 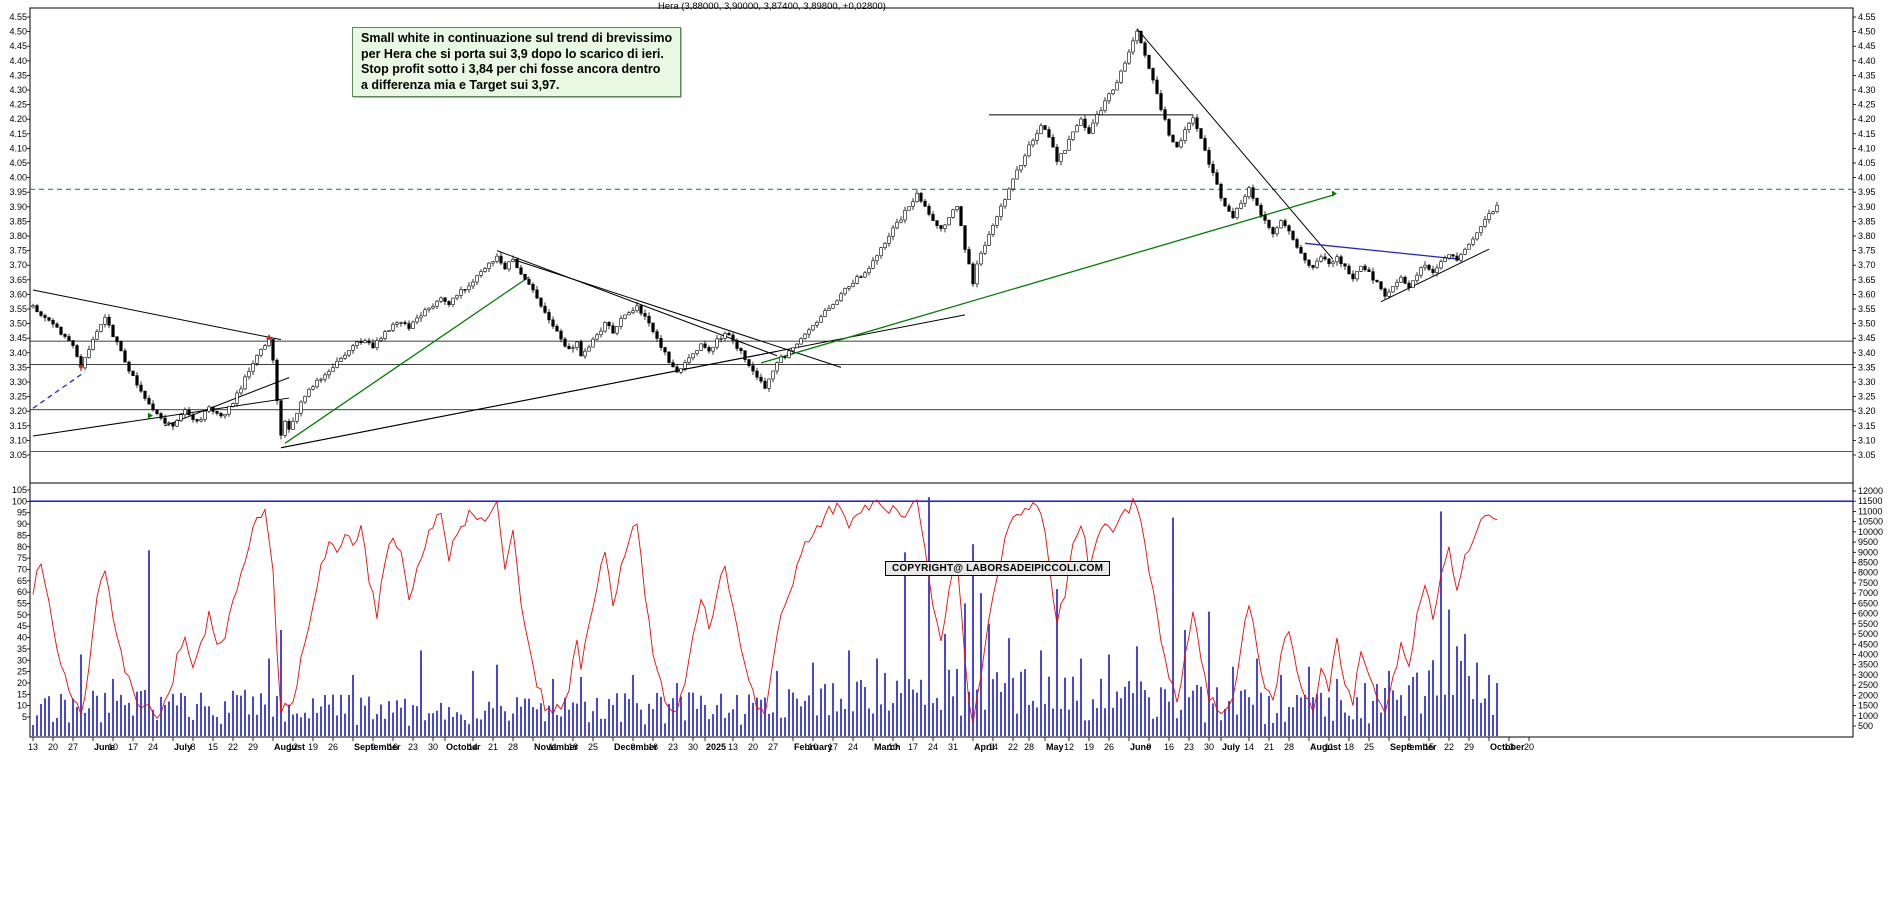 What do you see at coordinates (1055, 747) in the screenshot?
I see `svg-text: May` at bounding box center [1055, 747].